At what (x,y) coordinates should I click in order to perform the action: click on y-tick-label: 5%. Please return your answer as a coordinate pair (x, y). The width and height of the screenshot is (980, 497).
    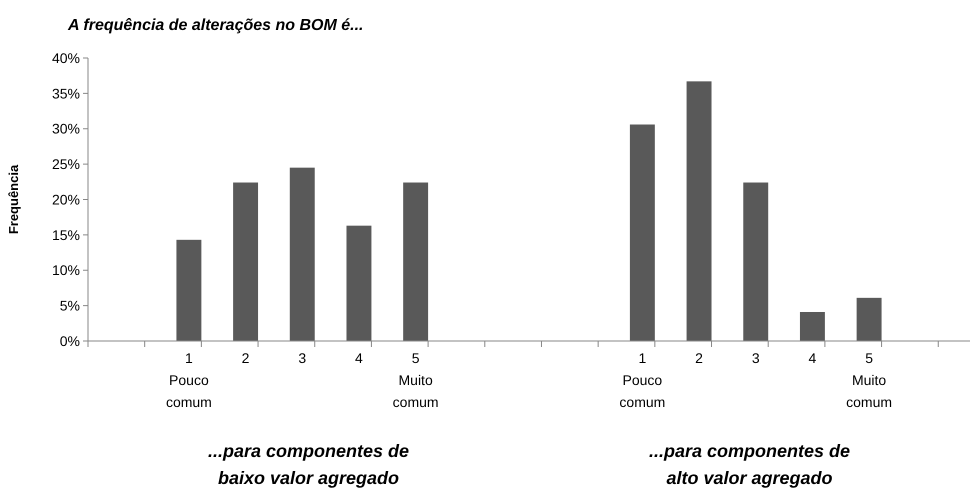
    Looking at the image, I should click on (70, 306).